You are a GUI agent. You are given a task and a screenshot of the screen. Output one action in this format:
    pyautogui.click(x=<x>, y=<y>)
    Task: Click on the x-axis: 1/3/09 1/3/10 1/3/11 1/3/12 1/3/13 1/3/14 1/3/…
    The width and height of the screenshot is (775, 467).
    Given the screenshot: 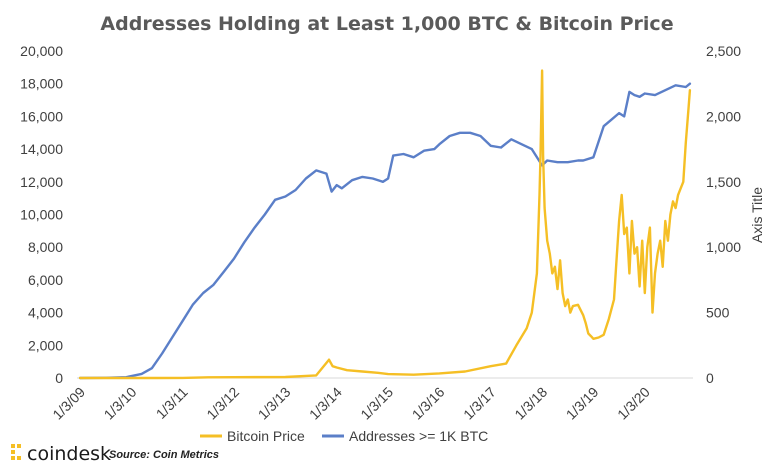 What is the action you would take?
    pyautogui.click(x=351, y=403)
    